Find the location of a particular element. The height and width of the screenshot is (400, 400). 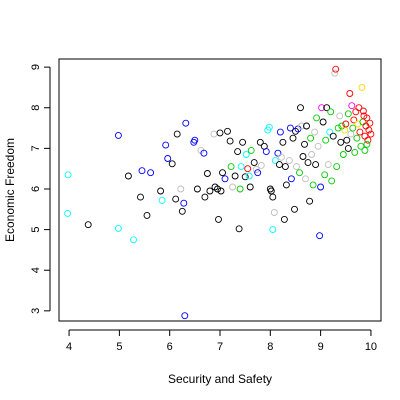

x-tick-label: 7 is located at coordinates (220, 347).